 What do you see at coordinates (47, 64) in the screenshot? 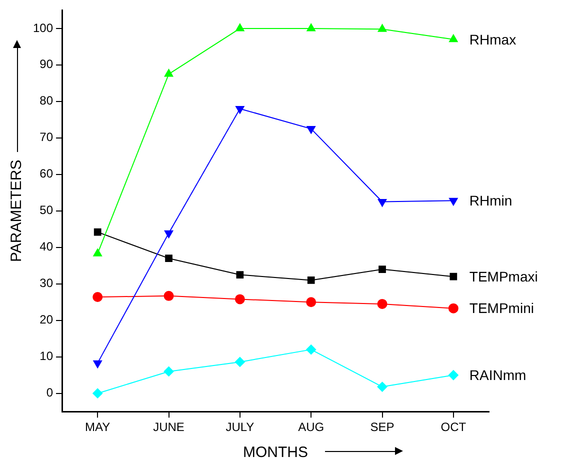
I see `y-tick-label: 90` at bounding box center [47, 64].